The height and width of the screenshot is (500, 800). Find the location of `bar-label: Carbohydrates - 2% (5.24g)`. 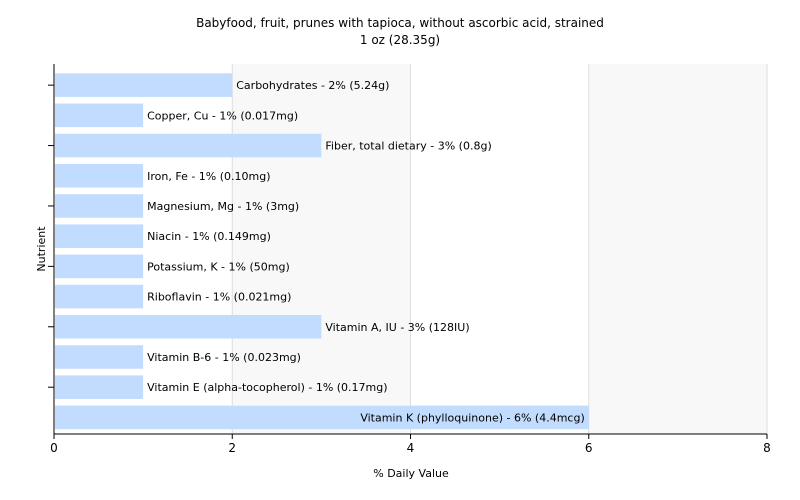

bar-label: Carbohydrates - 2% (5.24g) is located at coordinates (312, 85).